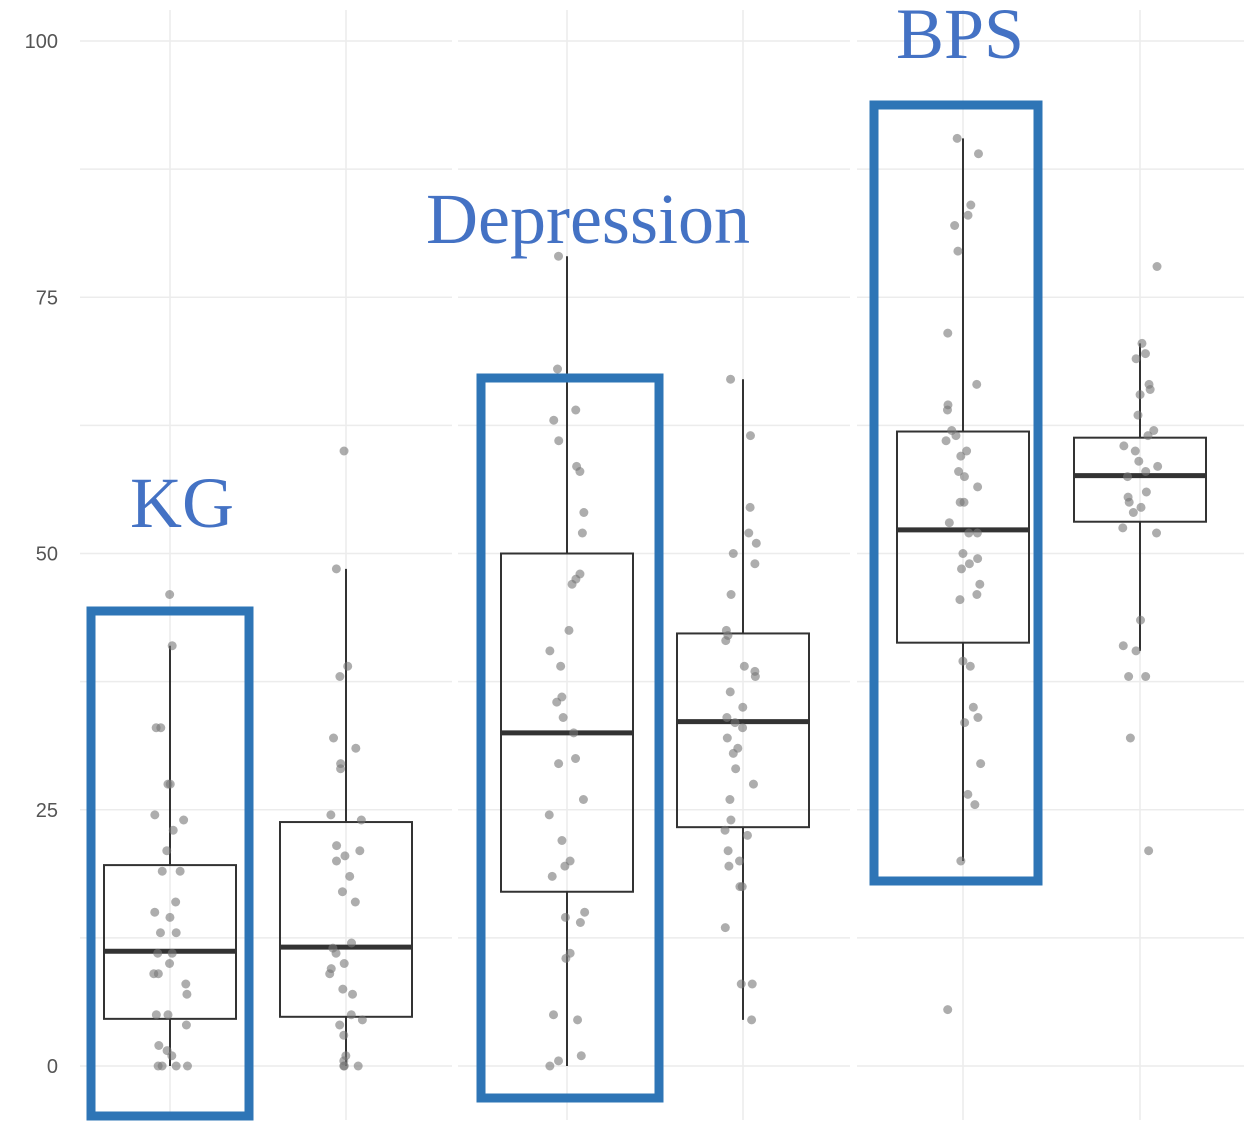 This screenshot has width=1244, height=1122. Describe the element at coordinates (41, 42) in the screenshot. I see `y-tick-label: 100` at that location.